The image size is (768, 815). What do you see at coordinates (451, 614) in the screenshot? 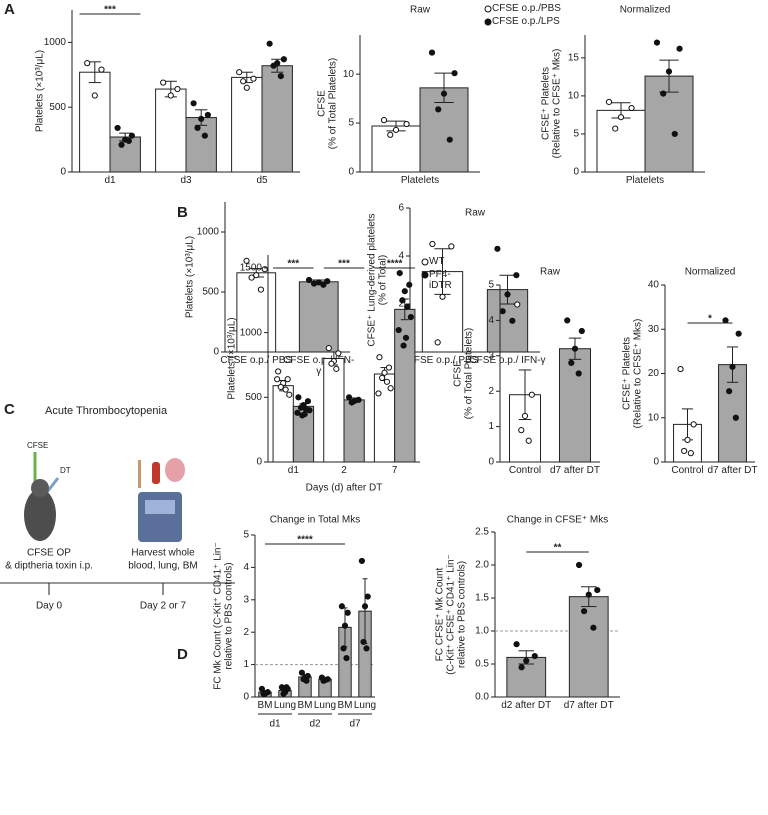
I see `y-axis-label: (C-Kit⁺ CFSE⁺ CD41⁺ Lin⁻` at bounding box center [451, 614].